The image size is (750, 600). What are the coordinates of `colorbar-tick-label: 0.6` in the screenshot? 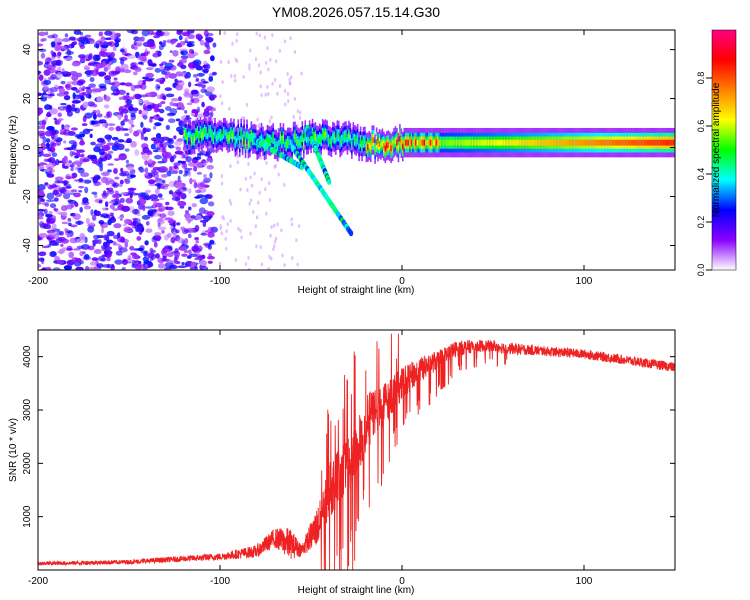 It's located at (701, 126).